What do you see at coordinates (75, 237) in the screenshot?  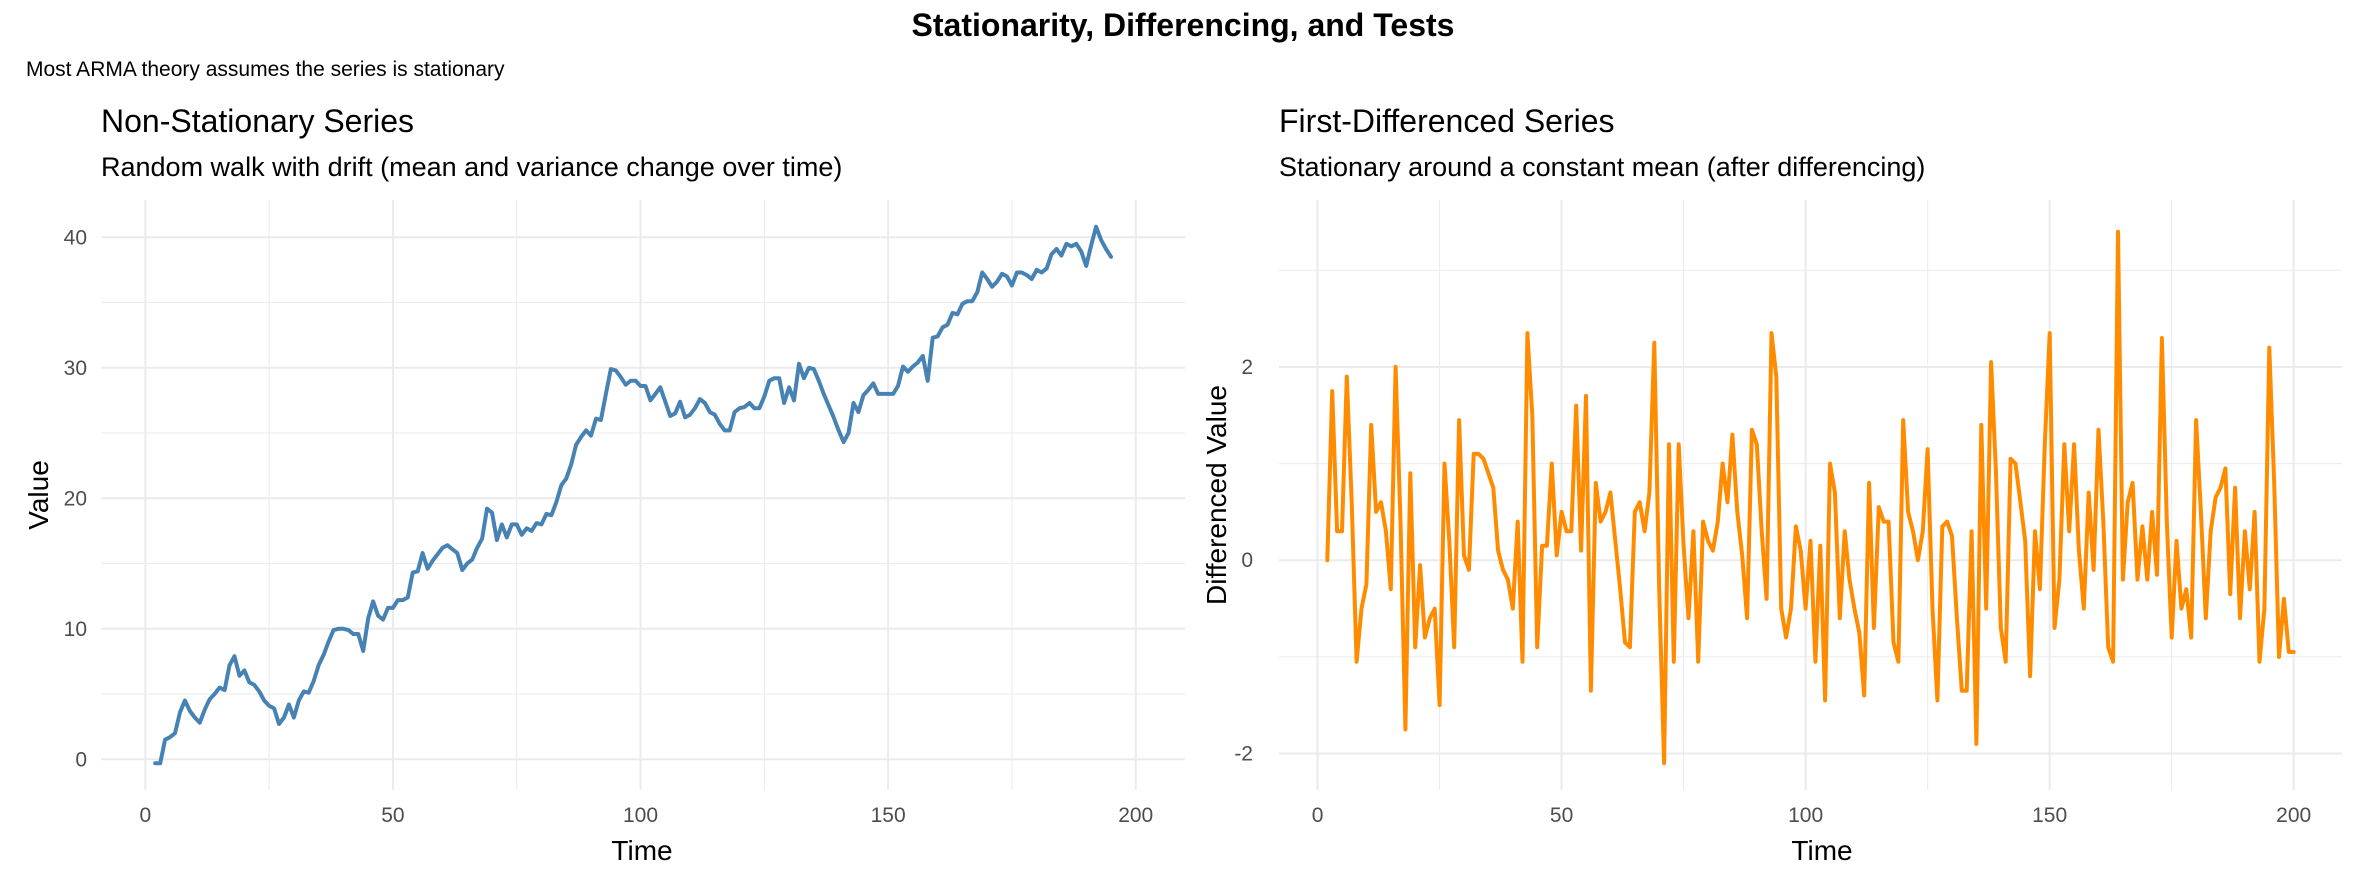 I see `y-tick-label: 40` at bounding box center [75, 237].